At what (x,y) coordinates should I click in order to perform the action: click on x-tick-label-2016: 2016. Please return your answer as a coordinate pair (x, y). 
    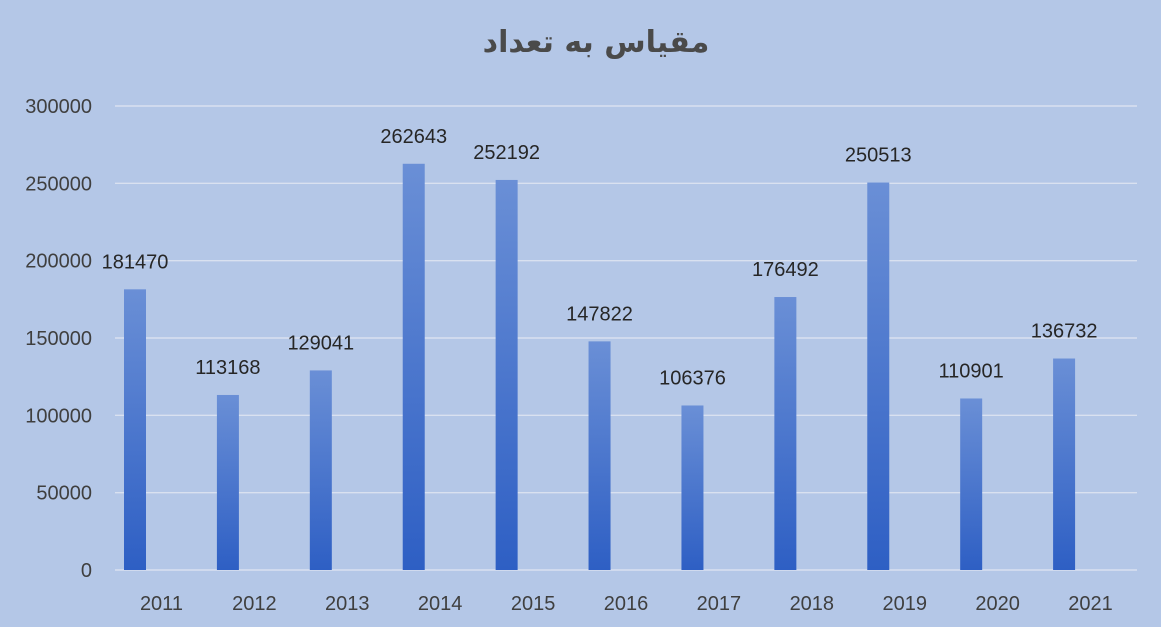
    Looking at the image, I should click on (626, 604).